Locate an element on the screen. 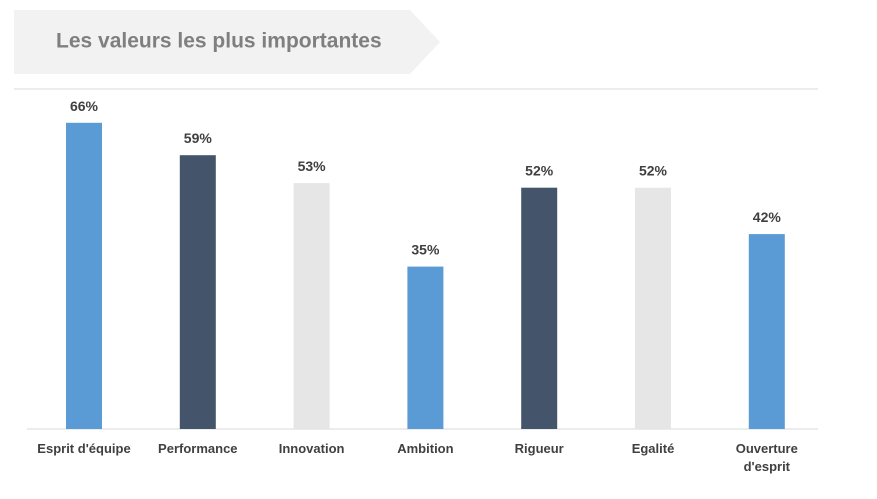 The image size is (877, 499). value-label-1: 66% is located at coordinates (84, 106).